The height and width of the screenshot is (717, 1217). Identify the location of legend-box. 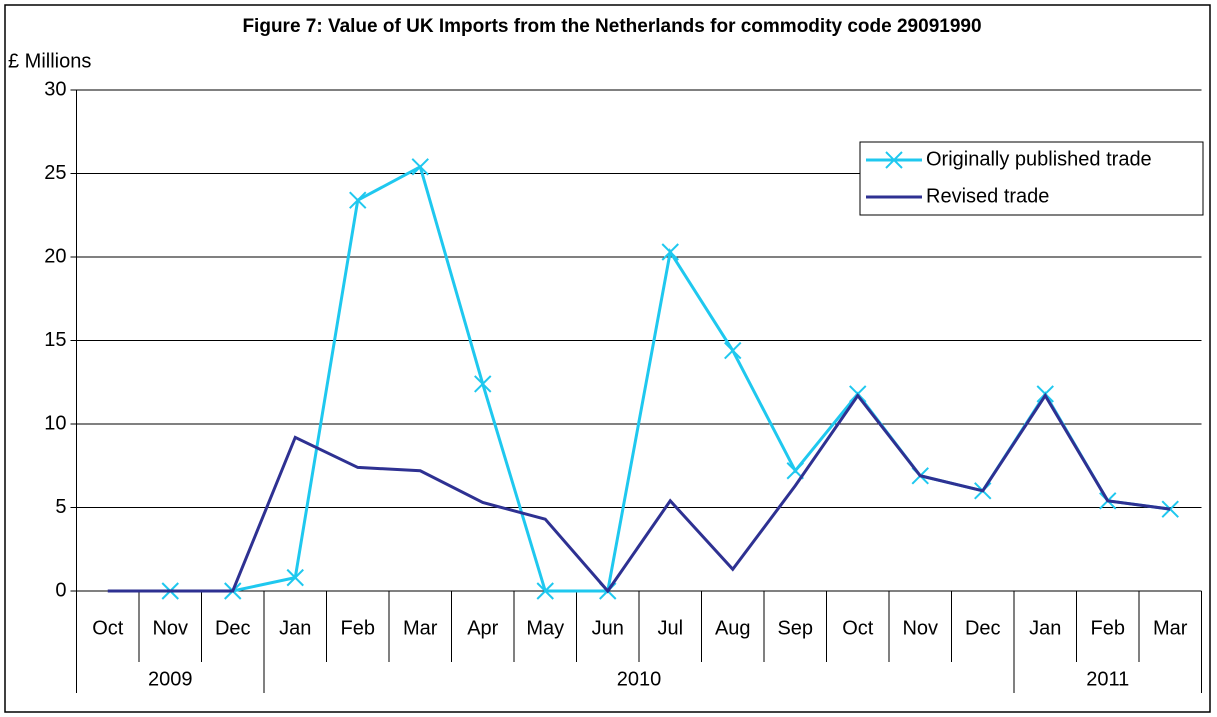
(1031, 178).